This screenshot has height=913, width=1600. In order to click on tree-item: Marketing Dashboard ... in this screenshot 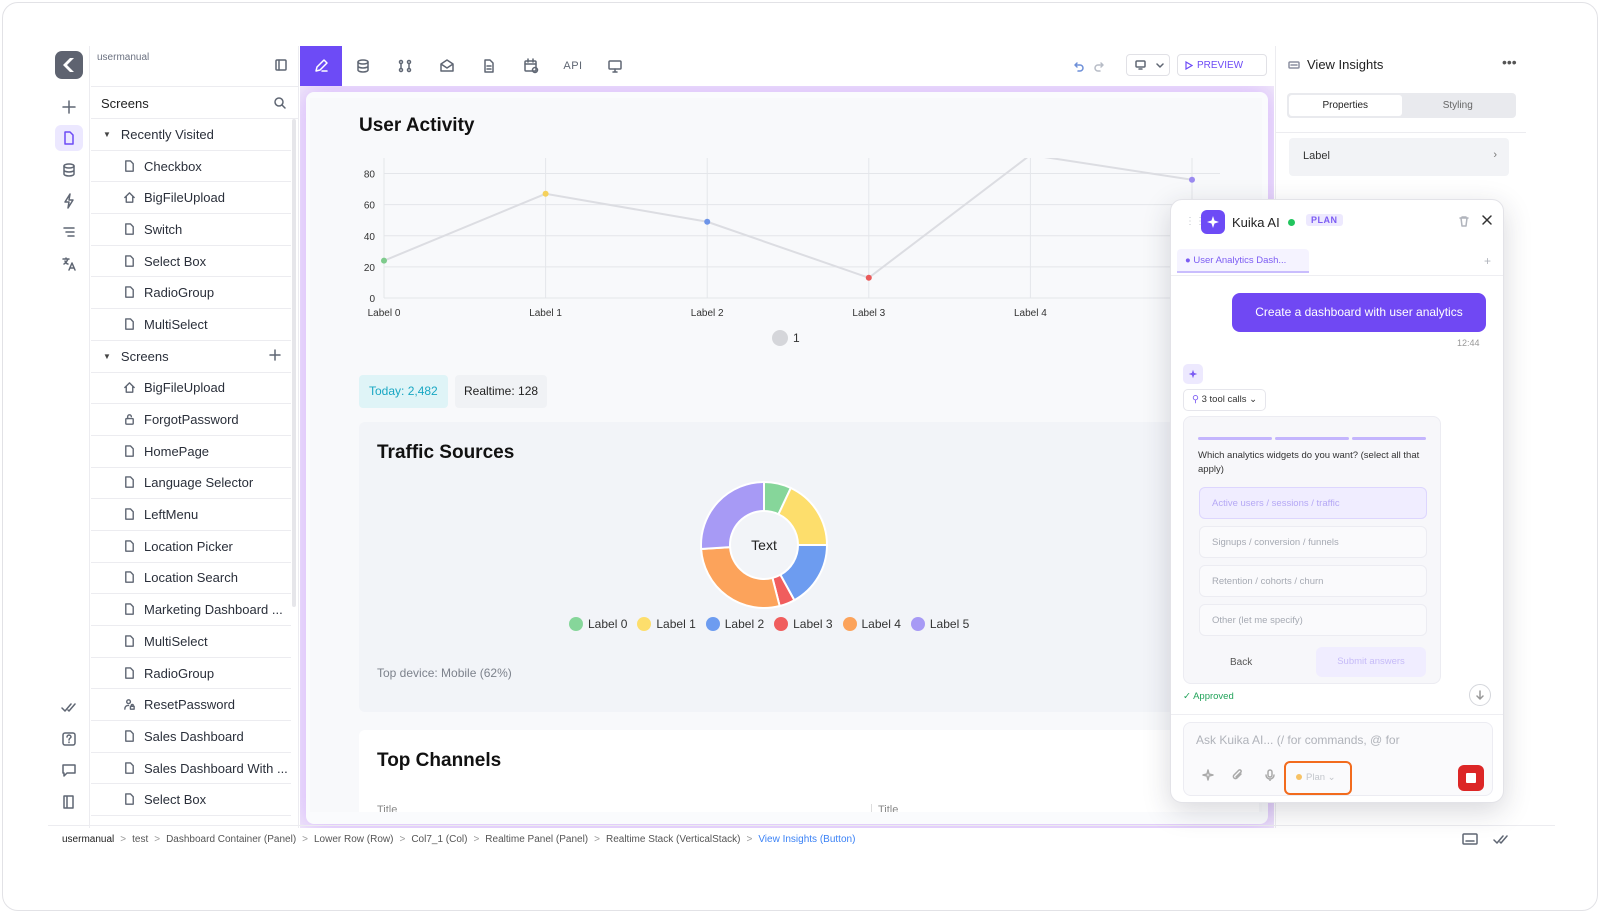, I will do `click(191, 610)`.